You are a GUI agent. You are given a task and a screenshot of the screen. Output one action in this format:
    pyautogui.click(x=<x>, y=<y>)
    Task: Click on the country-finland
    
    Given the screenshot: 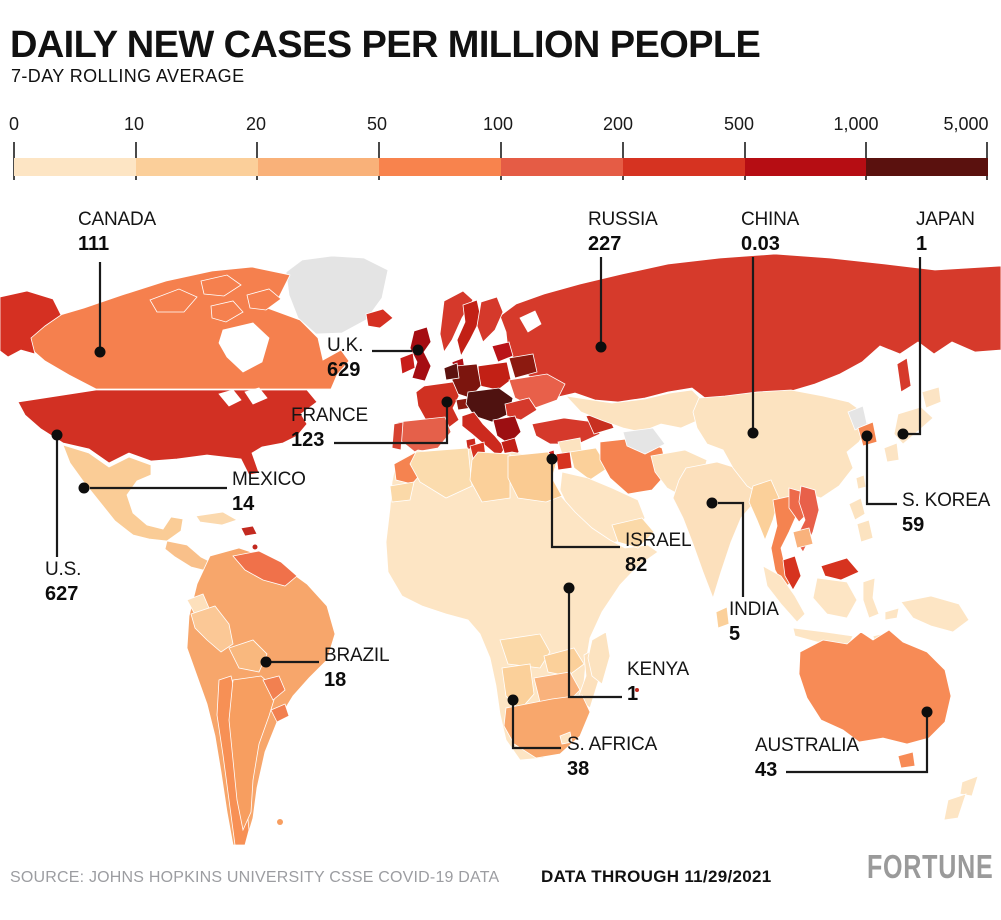 What is the action you would take?
    pyautogui.click(x=490, y=319)
    